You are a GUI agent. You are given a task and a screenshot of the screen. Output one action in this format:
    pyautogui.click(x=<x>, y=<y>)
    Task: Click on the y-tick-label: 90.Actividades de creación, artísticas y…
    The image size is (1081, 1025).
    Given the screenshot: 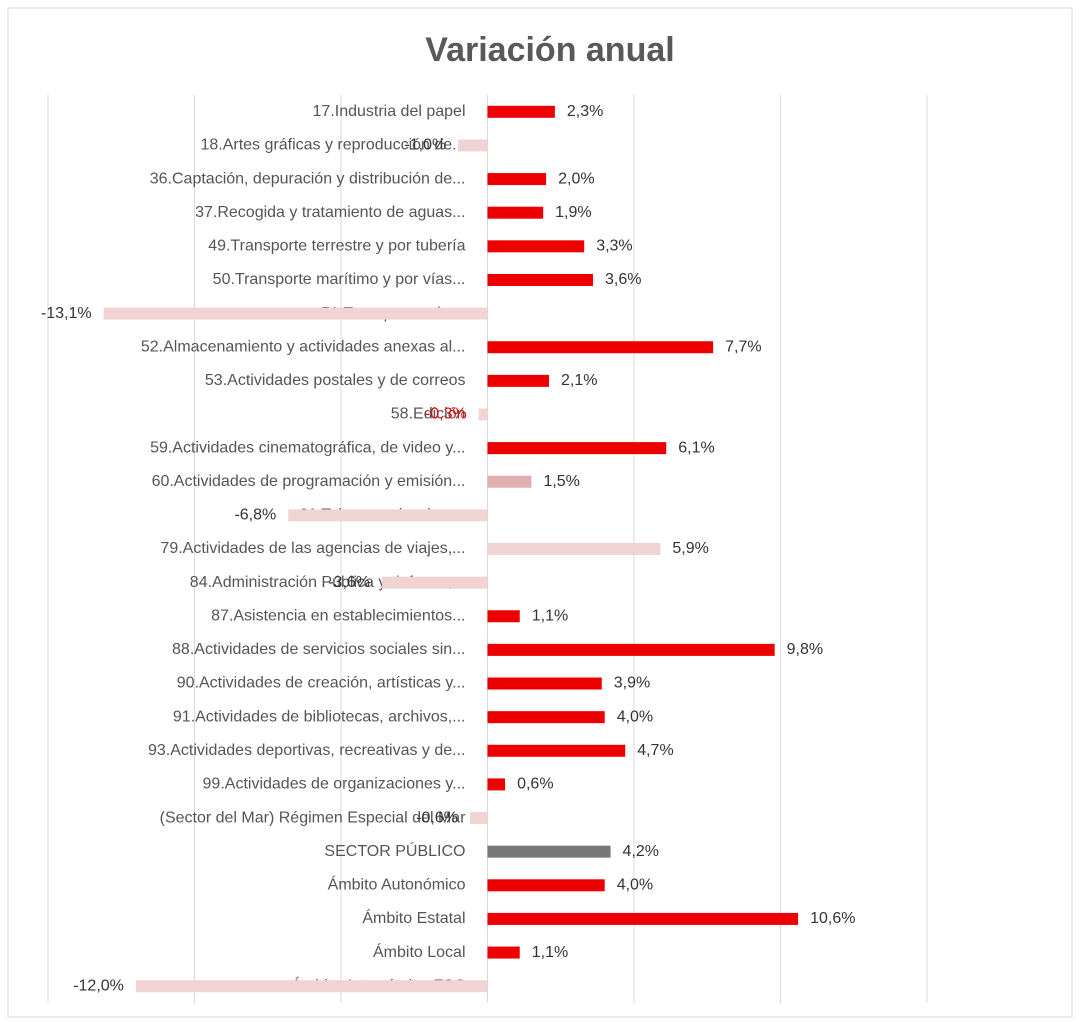 What is the action you would take?
    pyautogui.click(x=321, y=683)
    